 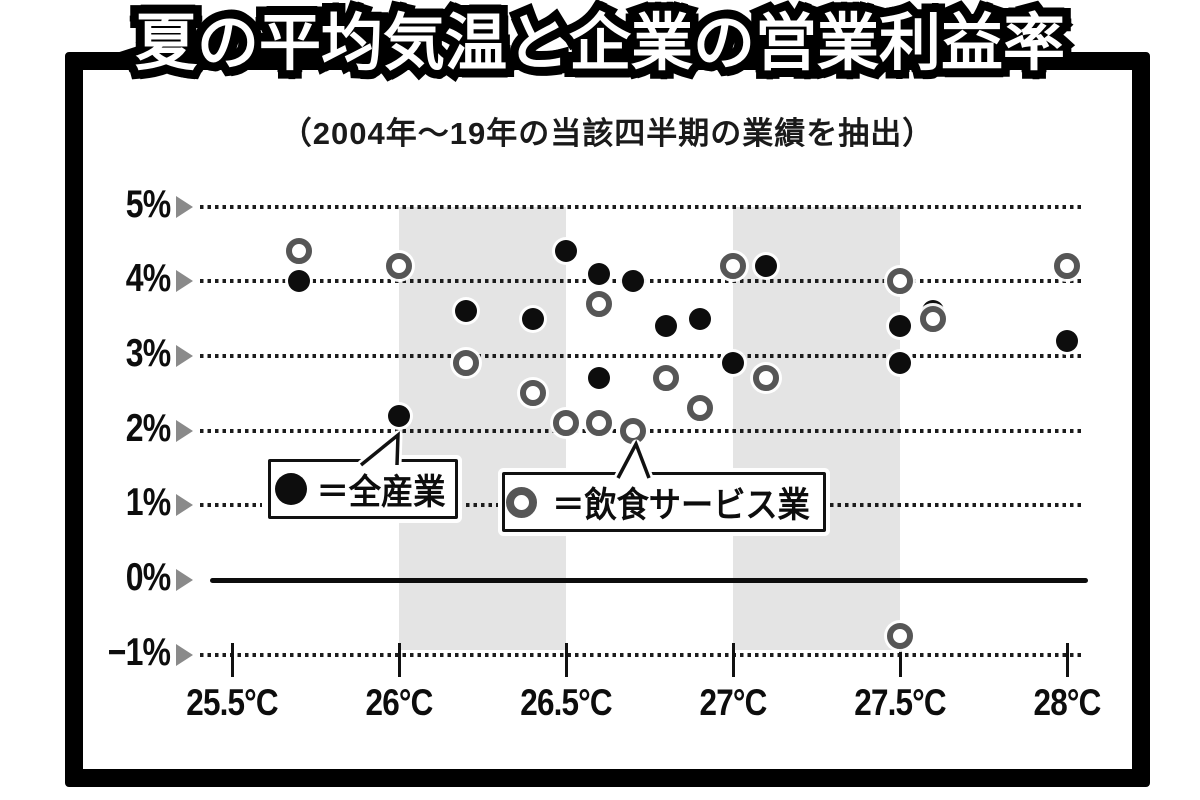 I want to click on gridline-−1%, so click(x=641, y=654).